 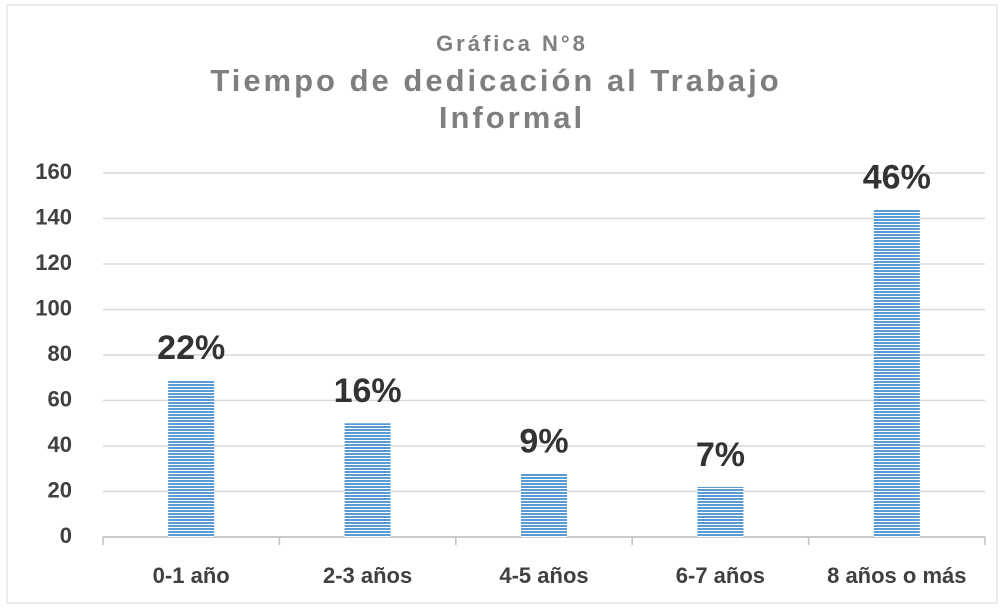 What do you see at coordinates (720, 575) in the screenshot?
I see `x-tick-label: 6-7 años` at bounding box center [720, 575].